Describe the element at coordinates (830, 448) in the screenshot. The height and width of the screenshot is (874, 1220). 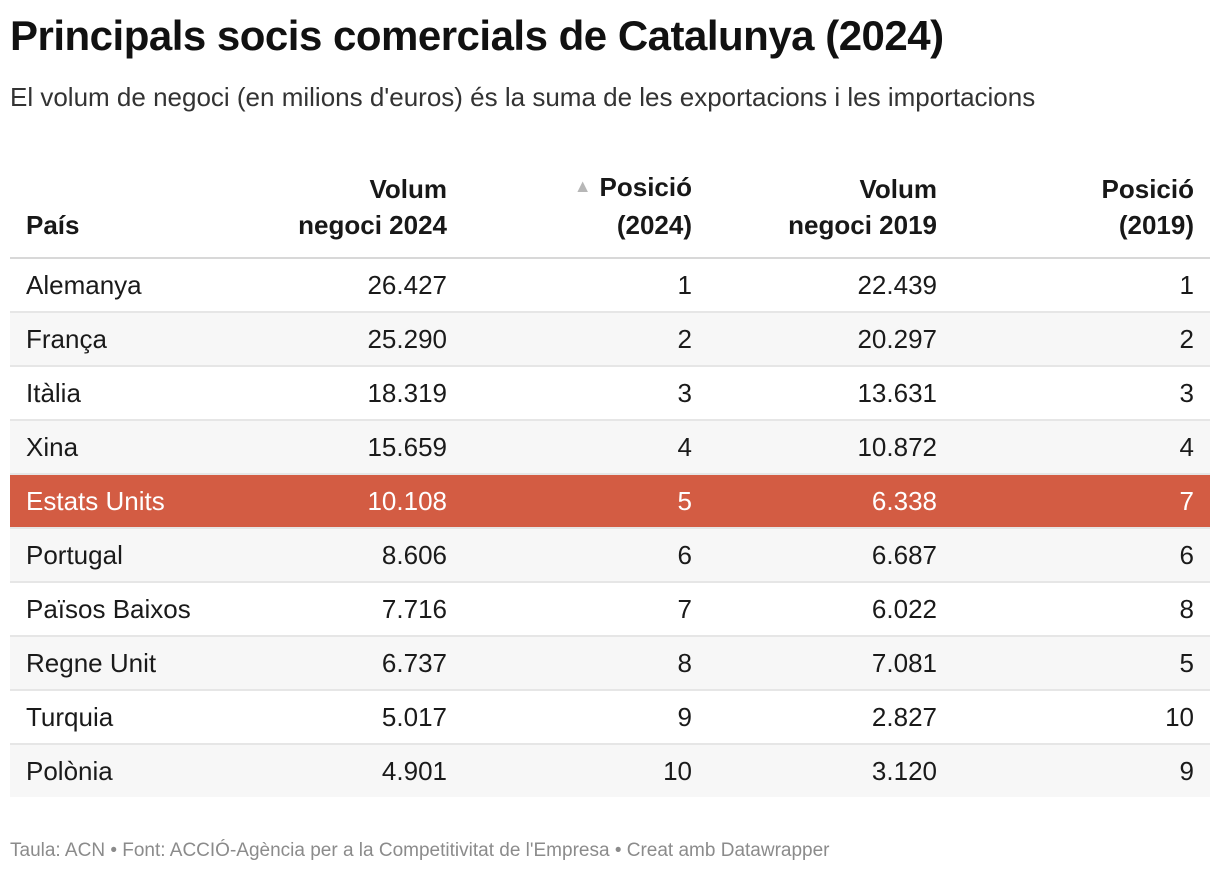
I see `value-cell: 10.872` at that location.